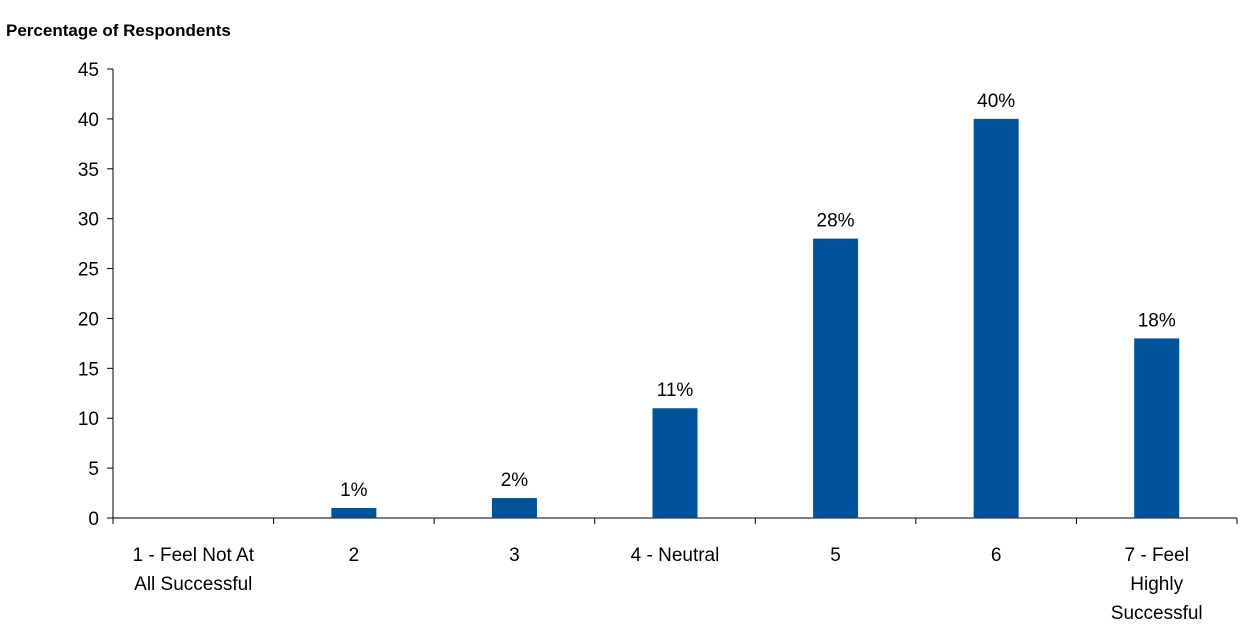  Describe the element at coordinates (93, 519) in the screenshot. I see `y-tick-label: 0` at that location.